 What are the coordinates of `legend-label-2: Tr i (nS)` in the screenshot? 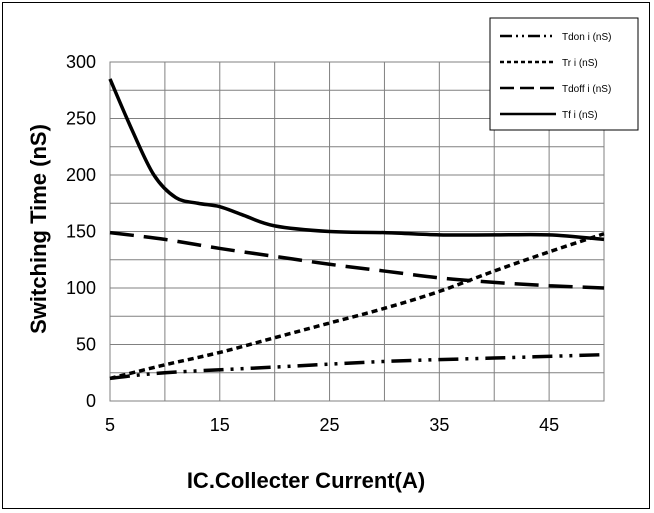 It's located at (580, 63).